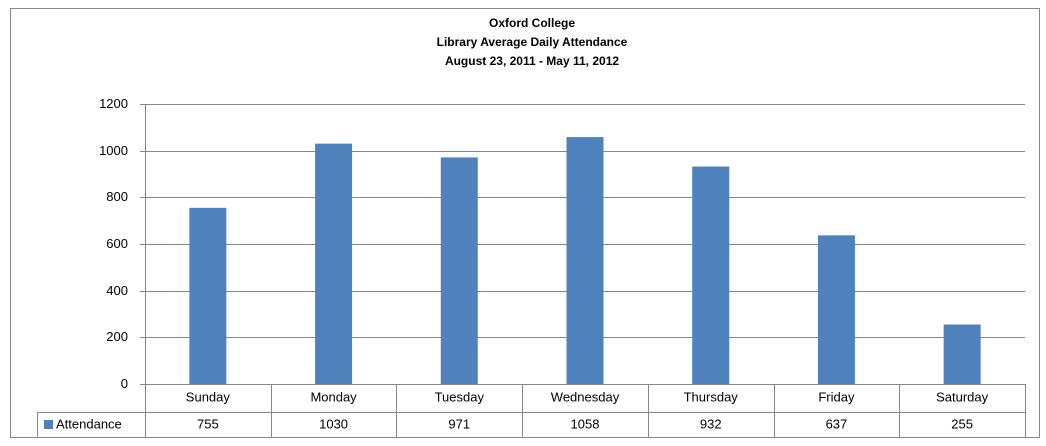 The height and width of the screenshot is (446, 1046). Describe the element at coordinates (532, 23) in the screenshot. I see `chart-title: Oxford College` at that location.